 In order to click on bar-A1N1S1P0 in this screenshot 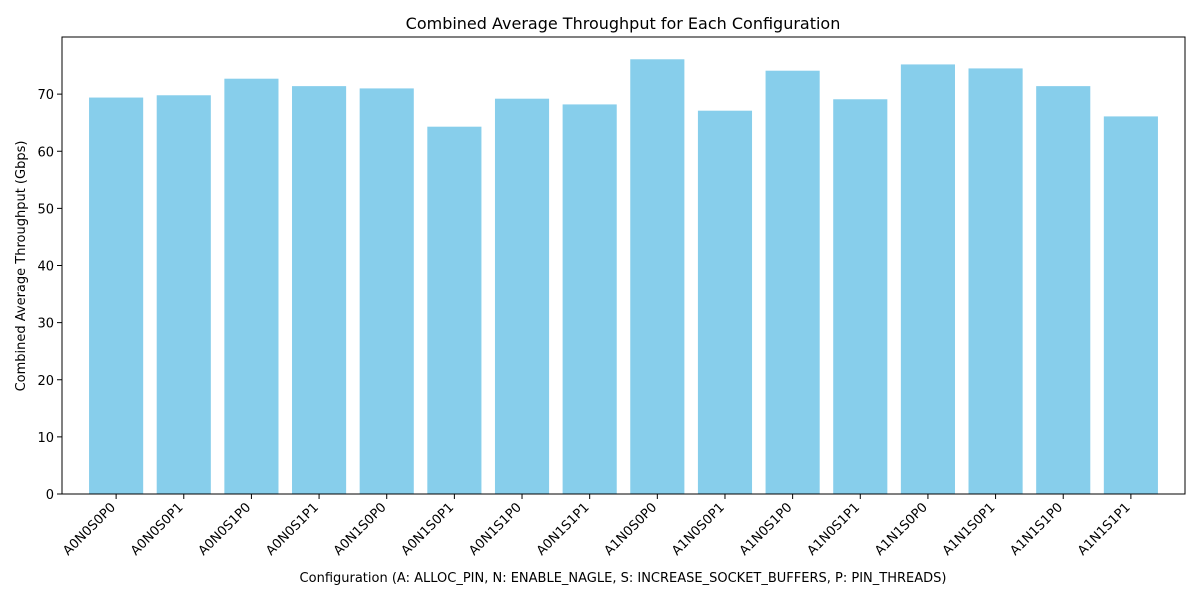, I will do `click(1063, 290)`.